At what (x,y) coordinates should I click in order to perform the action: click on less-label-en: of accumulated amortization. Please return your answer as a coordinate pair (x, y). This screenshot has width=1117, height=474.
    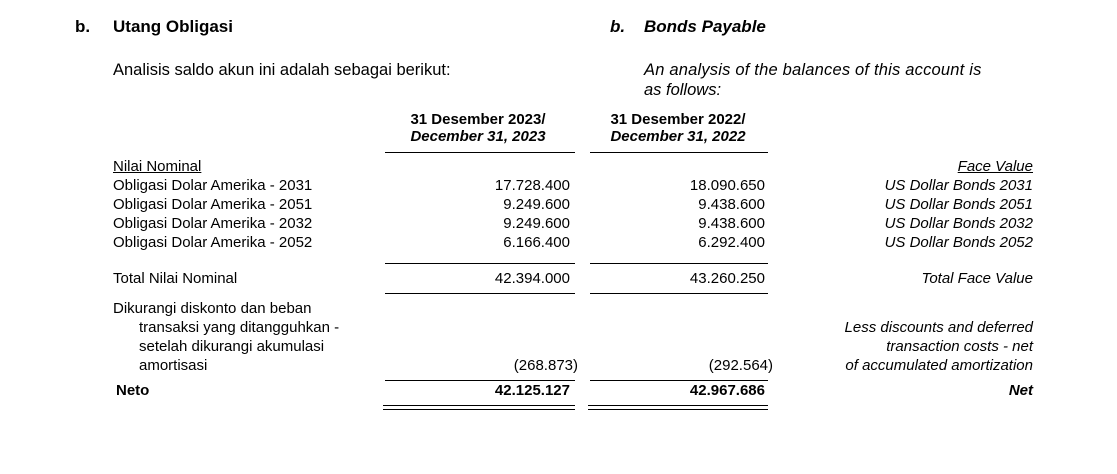
    Looking at the image, I should click on (939, 365).